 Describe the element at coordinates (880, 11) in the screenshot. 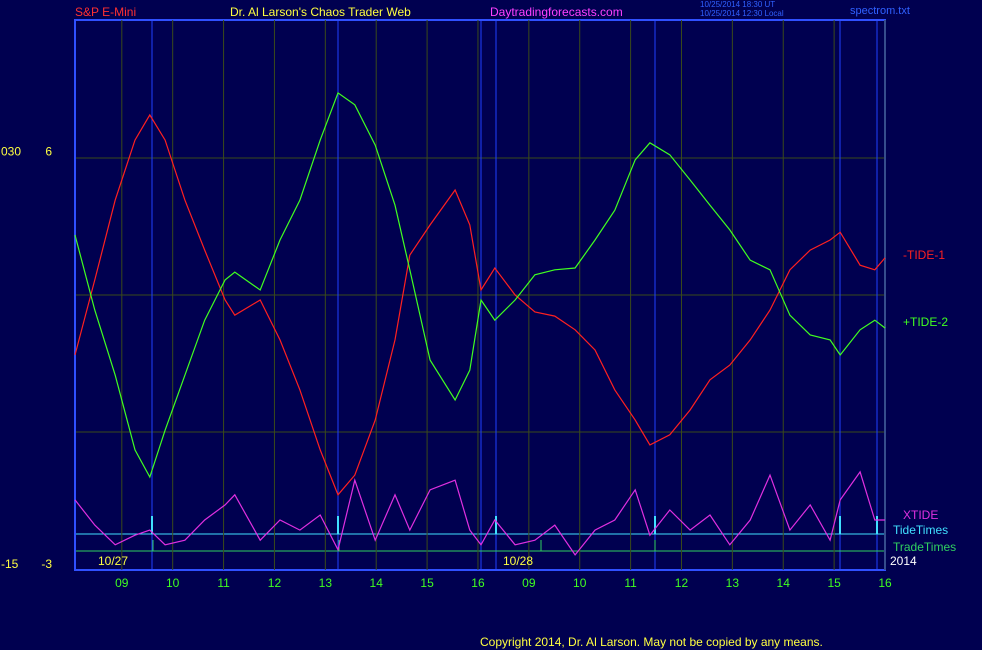

I see `file-name: spectrom.txt` at that location.